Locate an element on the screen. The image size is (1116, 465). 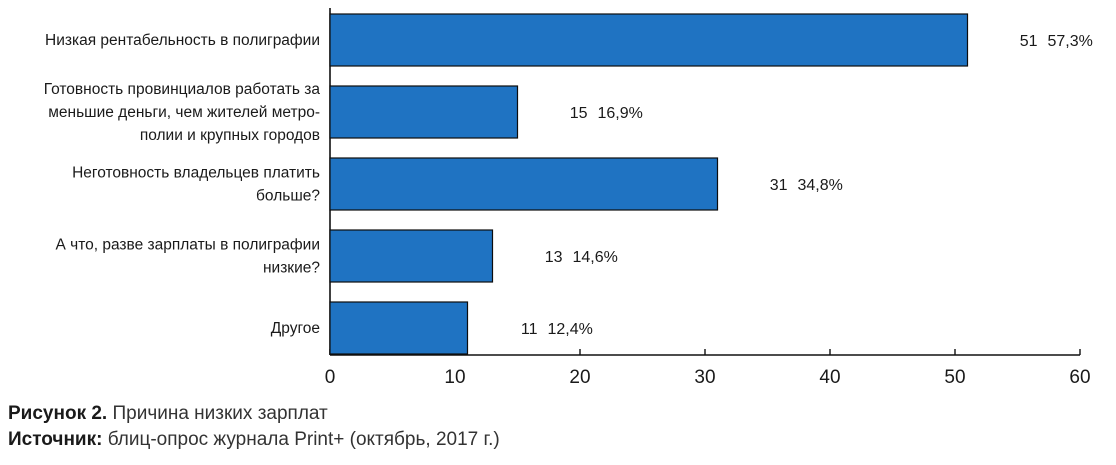
category-label: больше? is located at coordinates (288, 196).